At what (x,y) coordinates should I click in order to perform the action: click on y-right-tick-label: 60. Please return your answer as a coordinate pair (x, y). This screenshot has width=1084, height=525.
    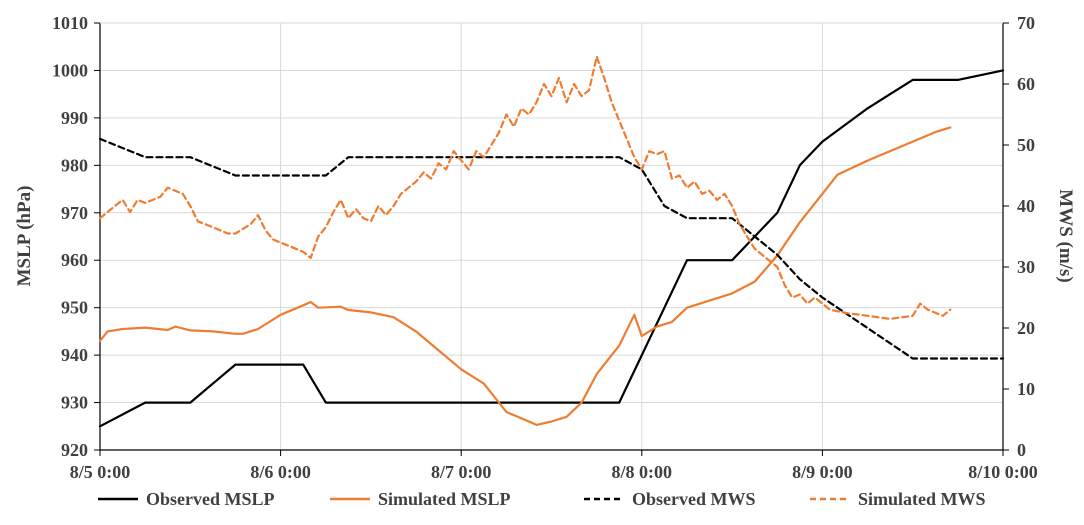
    Looking at the image, I should click on (1026, 84).